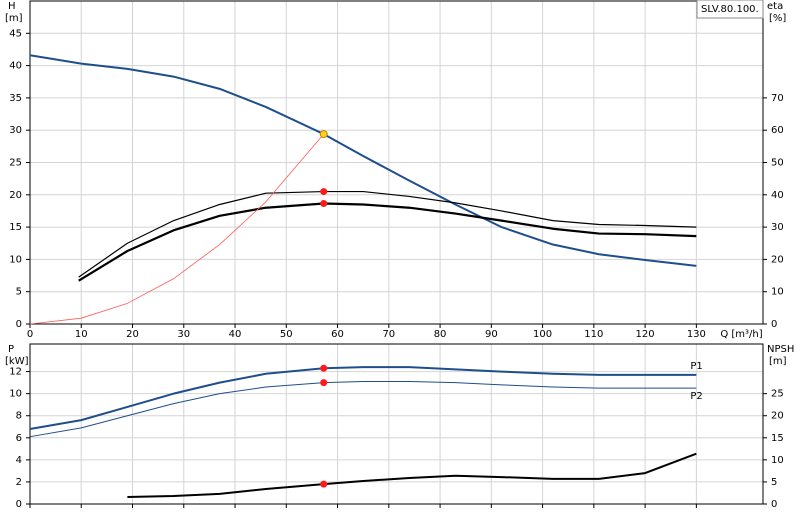 The width and height of the screenshot is (800, 520). What do you see at coordinates (19, 438) in the screenshot?
I see `y-tick-label: 6` at bounding box center [19, 438].